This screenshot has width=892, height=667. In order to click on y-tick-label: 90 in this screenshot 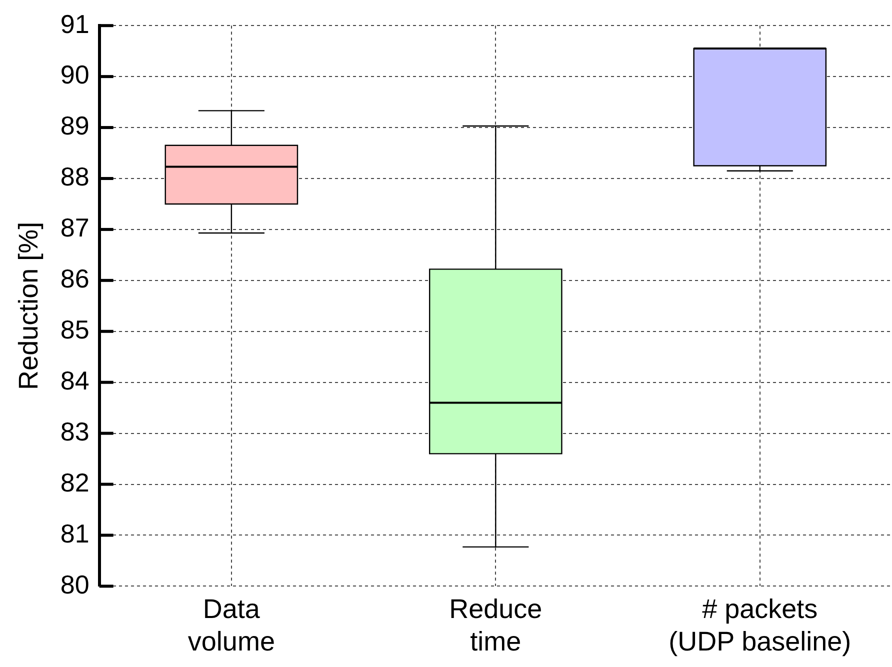, I will do `click(75, 75)`.